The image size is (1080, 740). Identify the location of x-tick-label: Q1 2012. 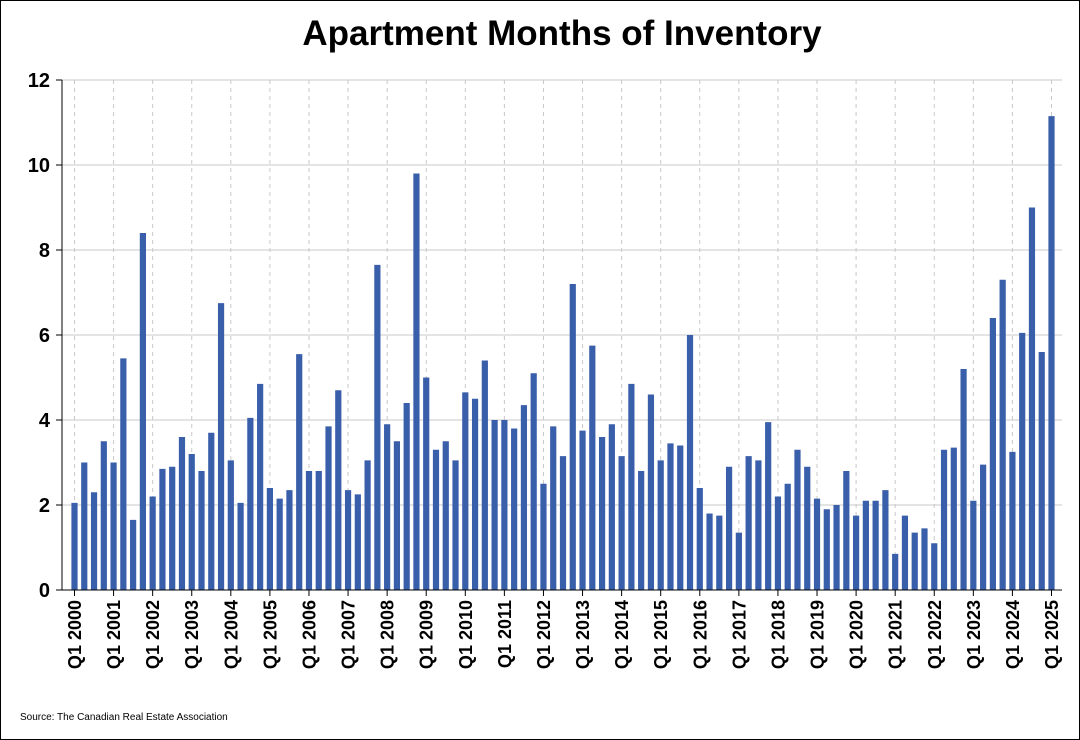
(544, 634).